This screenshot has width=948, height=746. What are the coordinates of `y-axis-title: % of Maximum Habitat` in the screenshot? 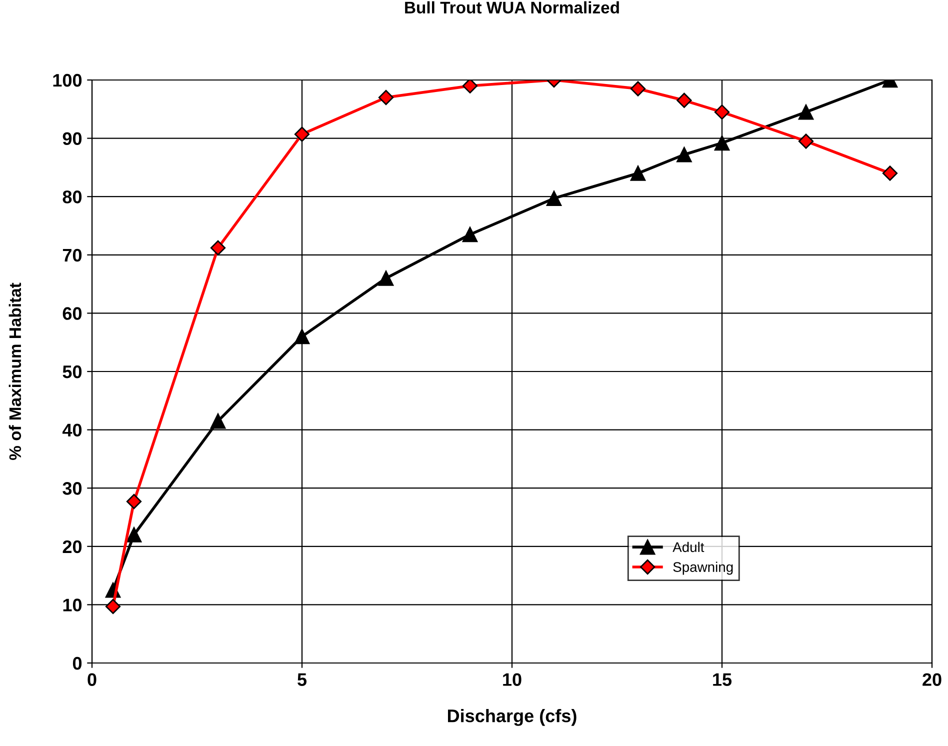 It's located at (15, 371).